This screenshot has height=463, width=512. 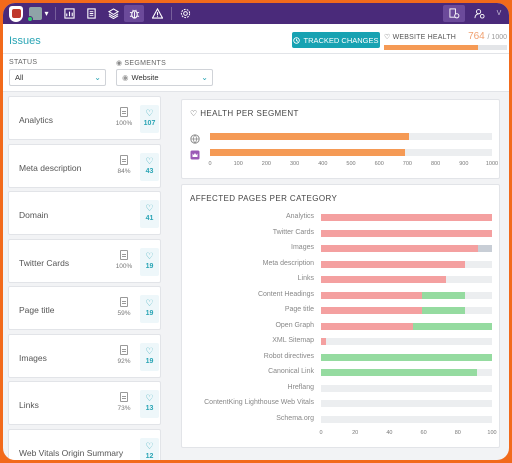 I want to click on category-card: Page title 59% ♡ 19, so click(x=84, y=308).